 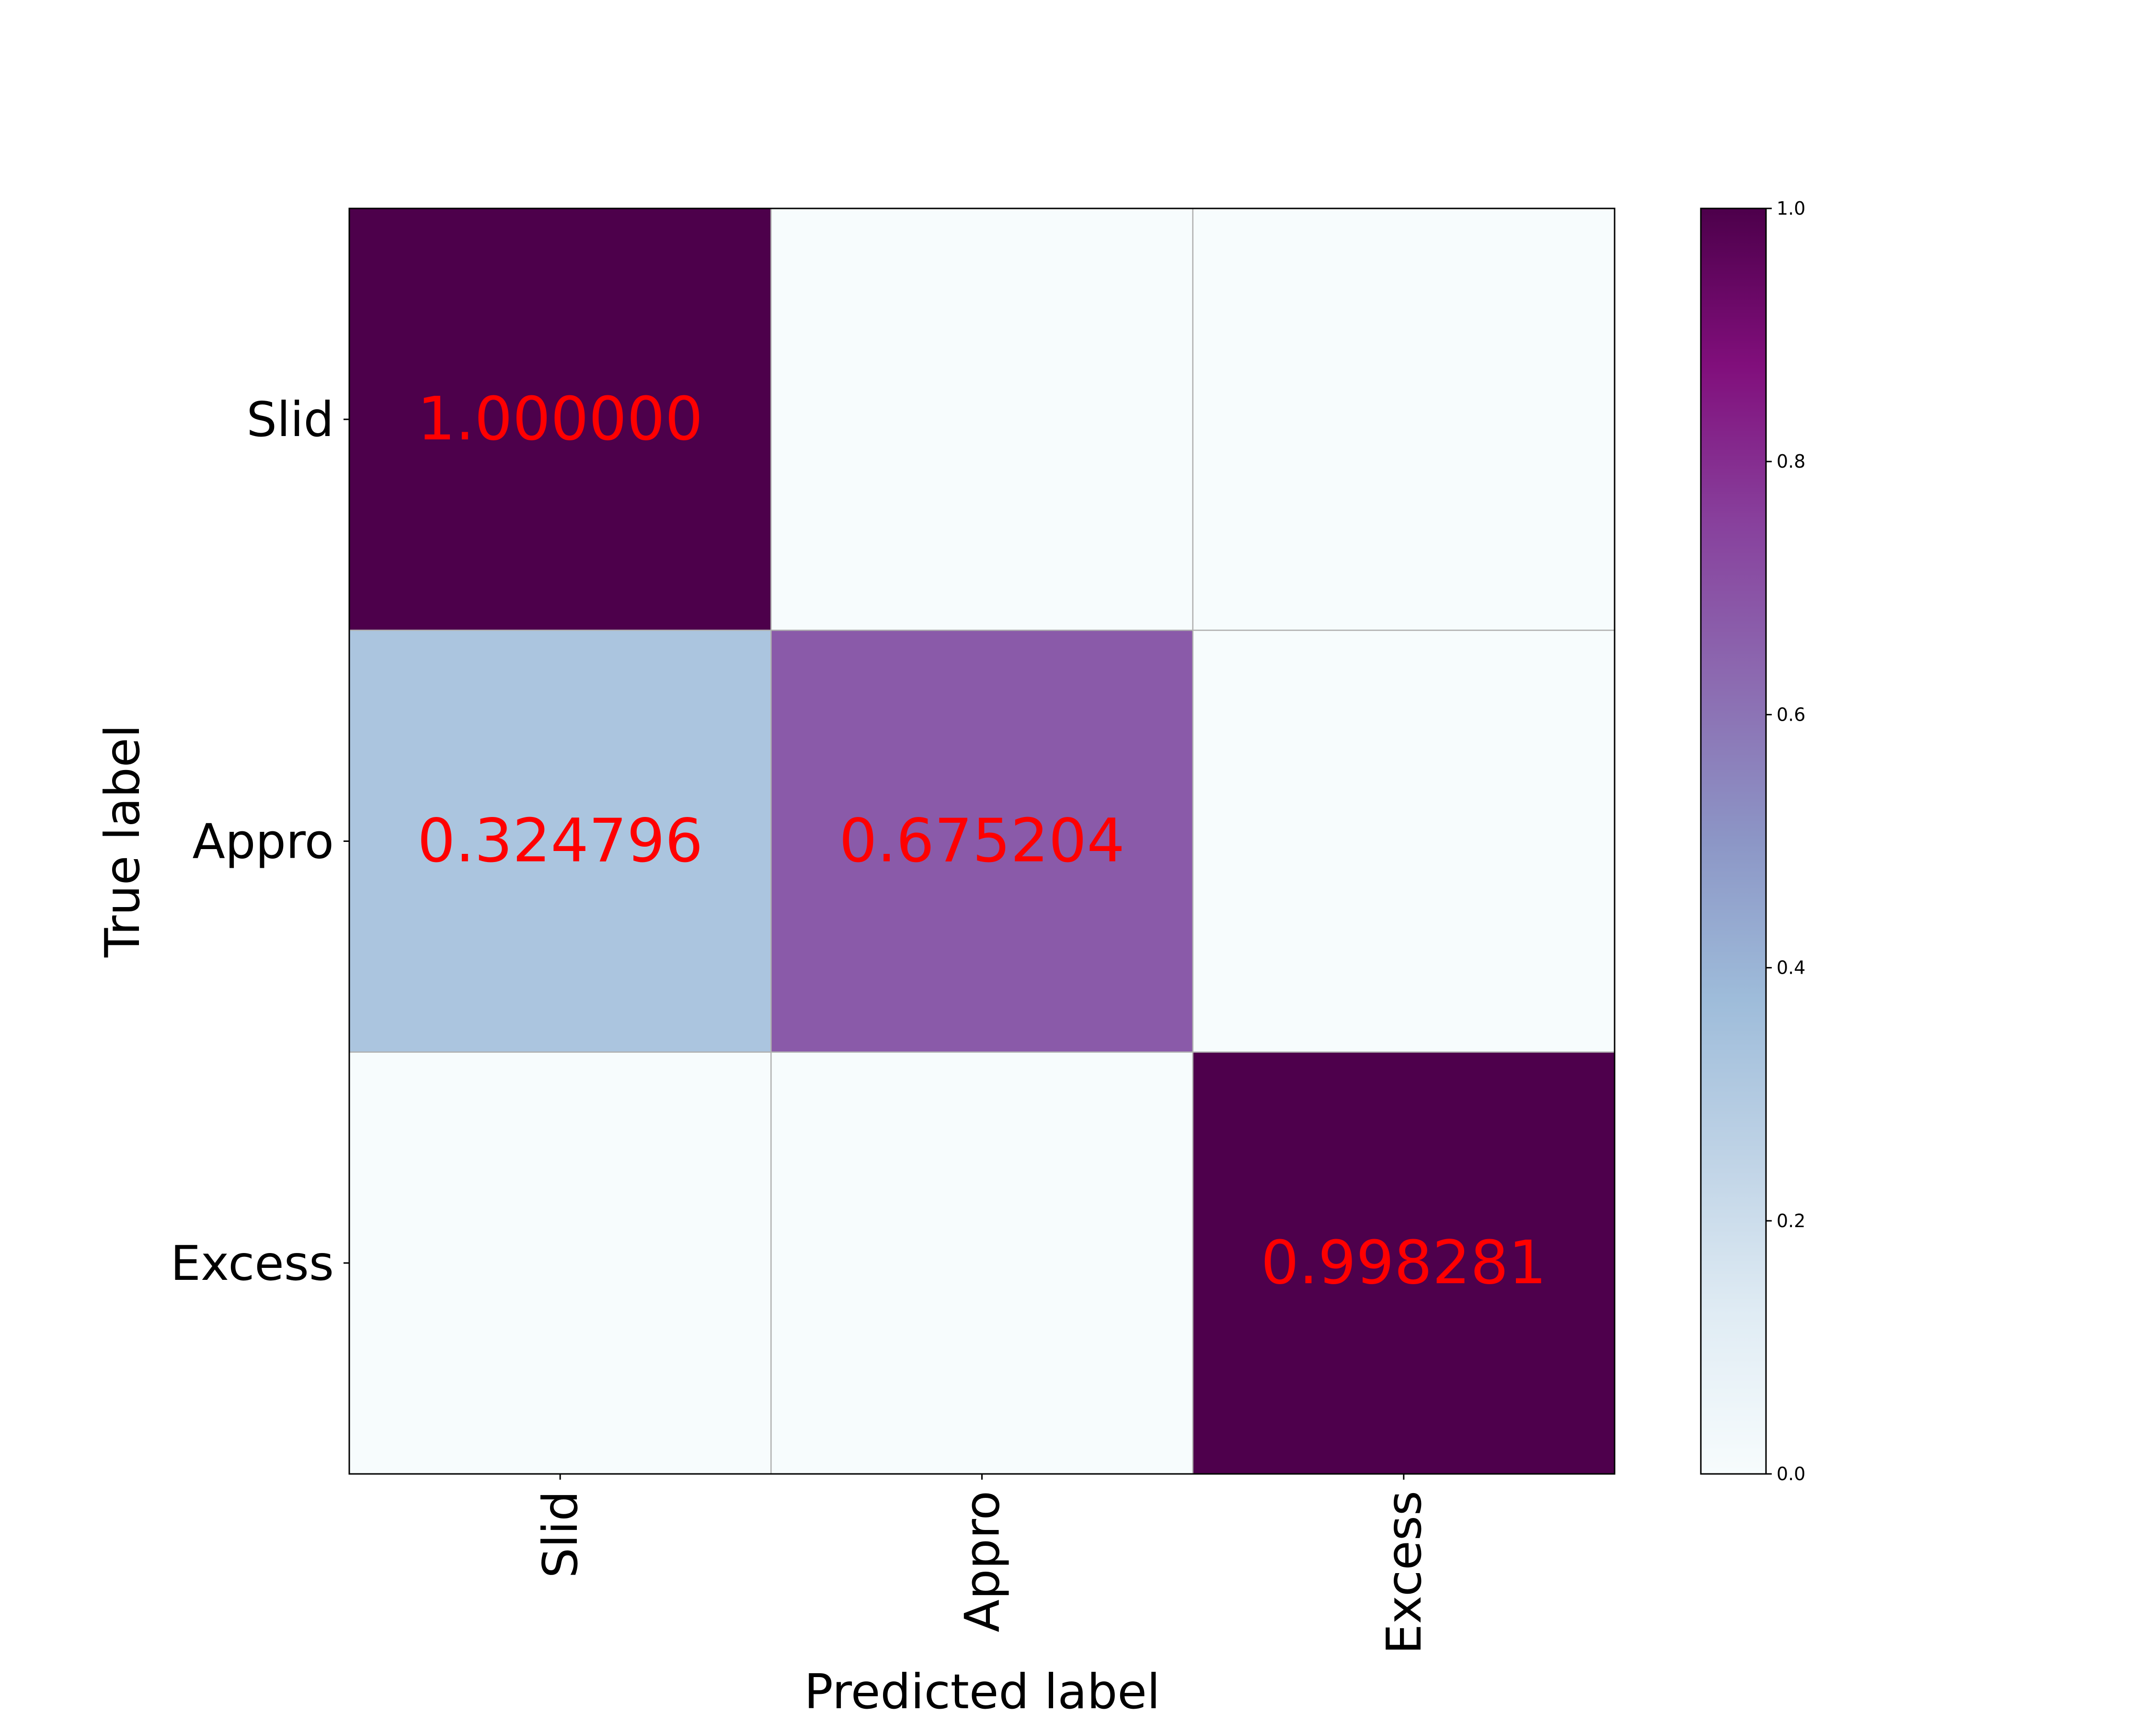 What do you see at coordinates (122, 841) in the screenshot?
I see `y-axis-label: True label` at bounding box center [122, 841].